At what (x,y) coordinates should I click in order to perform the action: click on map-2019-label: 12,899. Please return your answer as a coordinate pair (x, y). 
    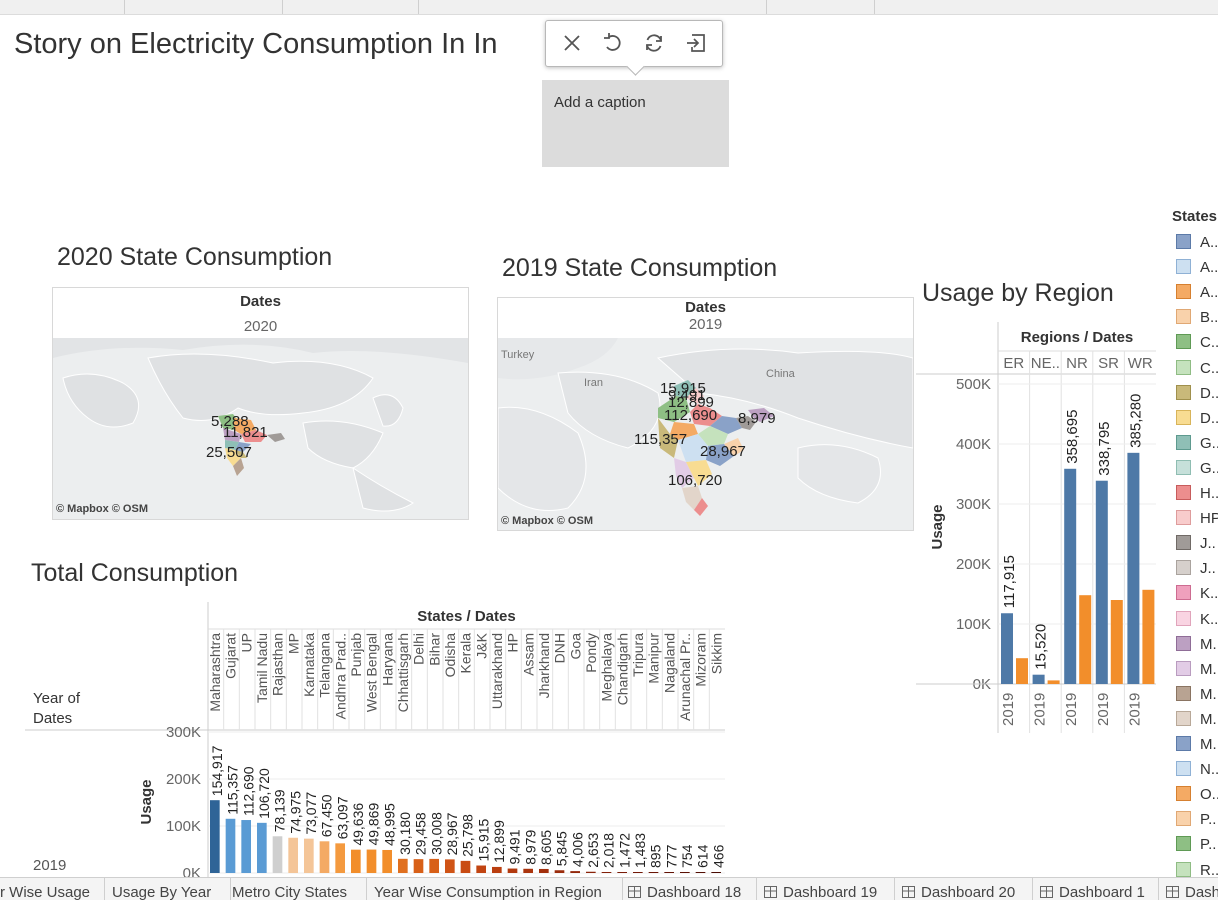
    Looking at the image, I should click on (691, 402).